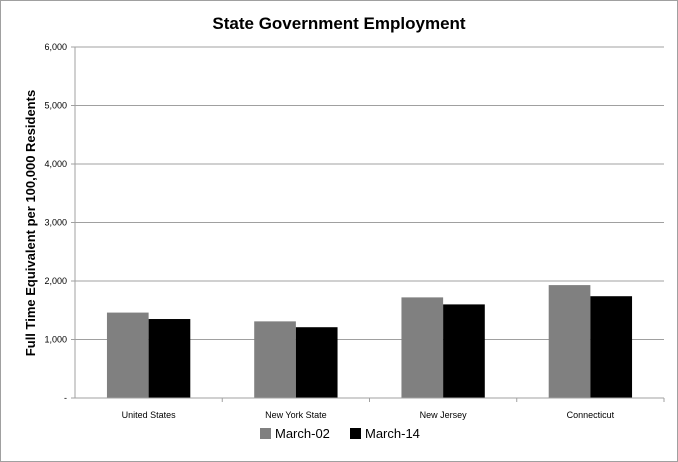  I want to click on y-tick-label: 5,000, so click(55, 106).